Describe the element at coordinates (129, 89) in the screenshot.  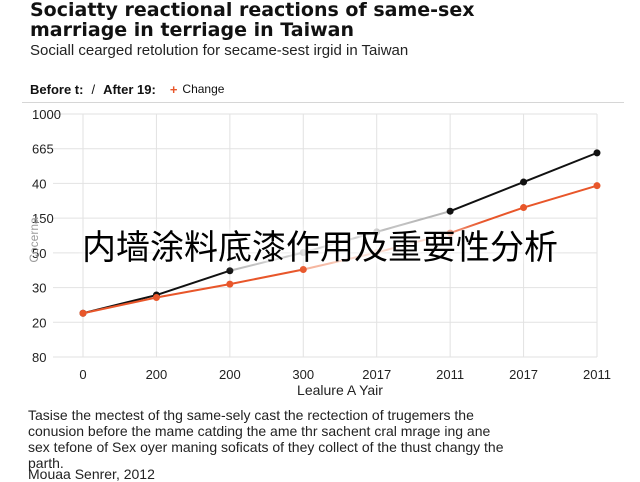
I see `legend-after-label: After 19:` at that location.